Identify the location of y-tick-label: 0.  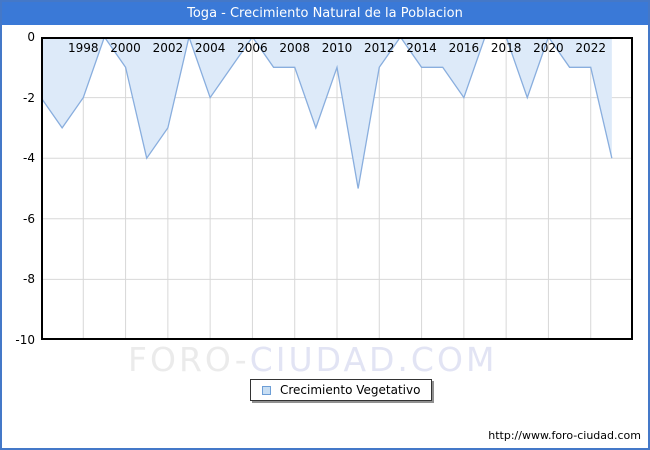
(31, 37).